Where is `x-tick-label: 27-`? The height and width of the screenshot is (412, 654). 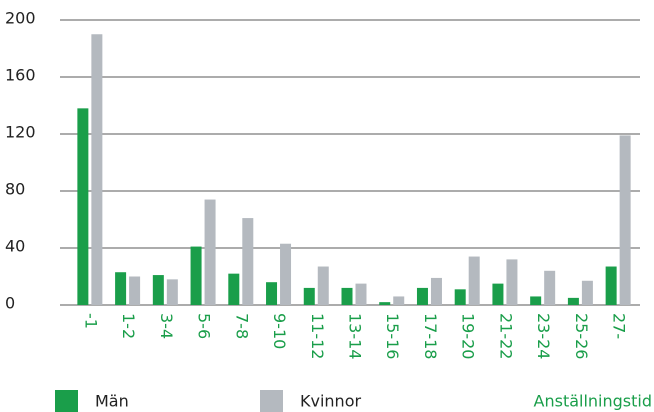 x-tick-label: 27- is located at coordinates (619, 326).